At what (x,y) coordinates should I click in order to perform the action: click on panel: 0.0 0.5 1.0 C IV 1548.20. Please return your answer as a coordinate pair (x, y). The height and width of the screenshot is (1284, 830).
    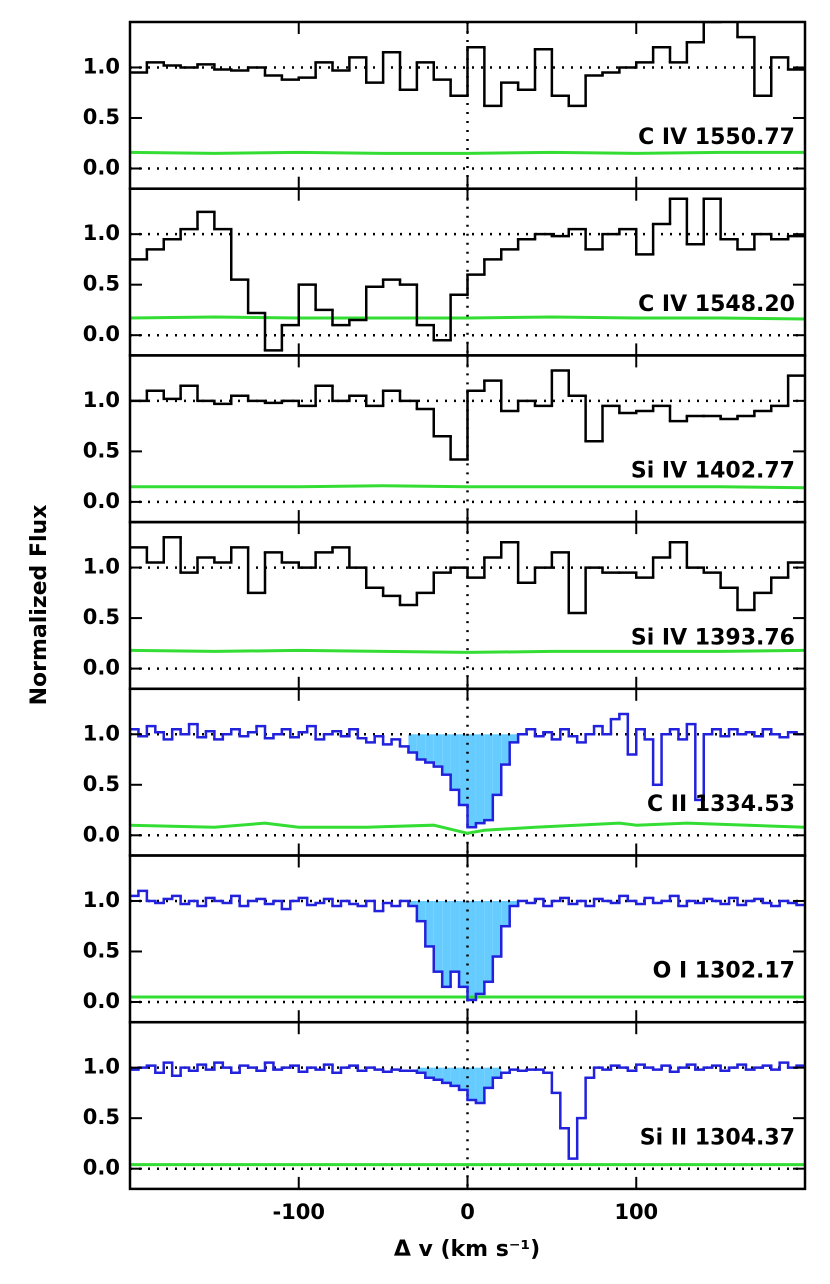
    Looking at the image, I should click on (445, 272).